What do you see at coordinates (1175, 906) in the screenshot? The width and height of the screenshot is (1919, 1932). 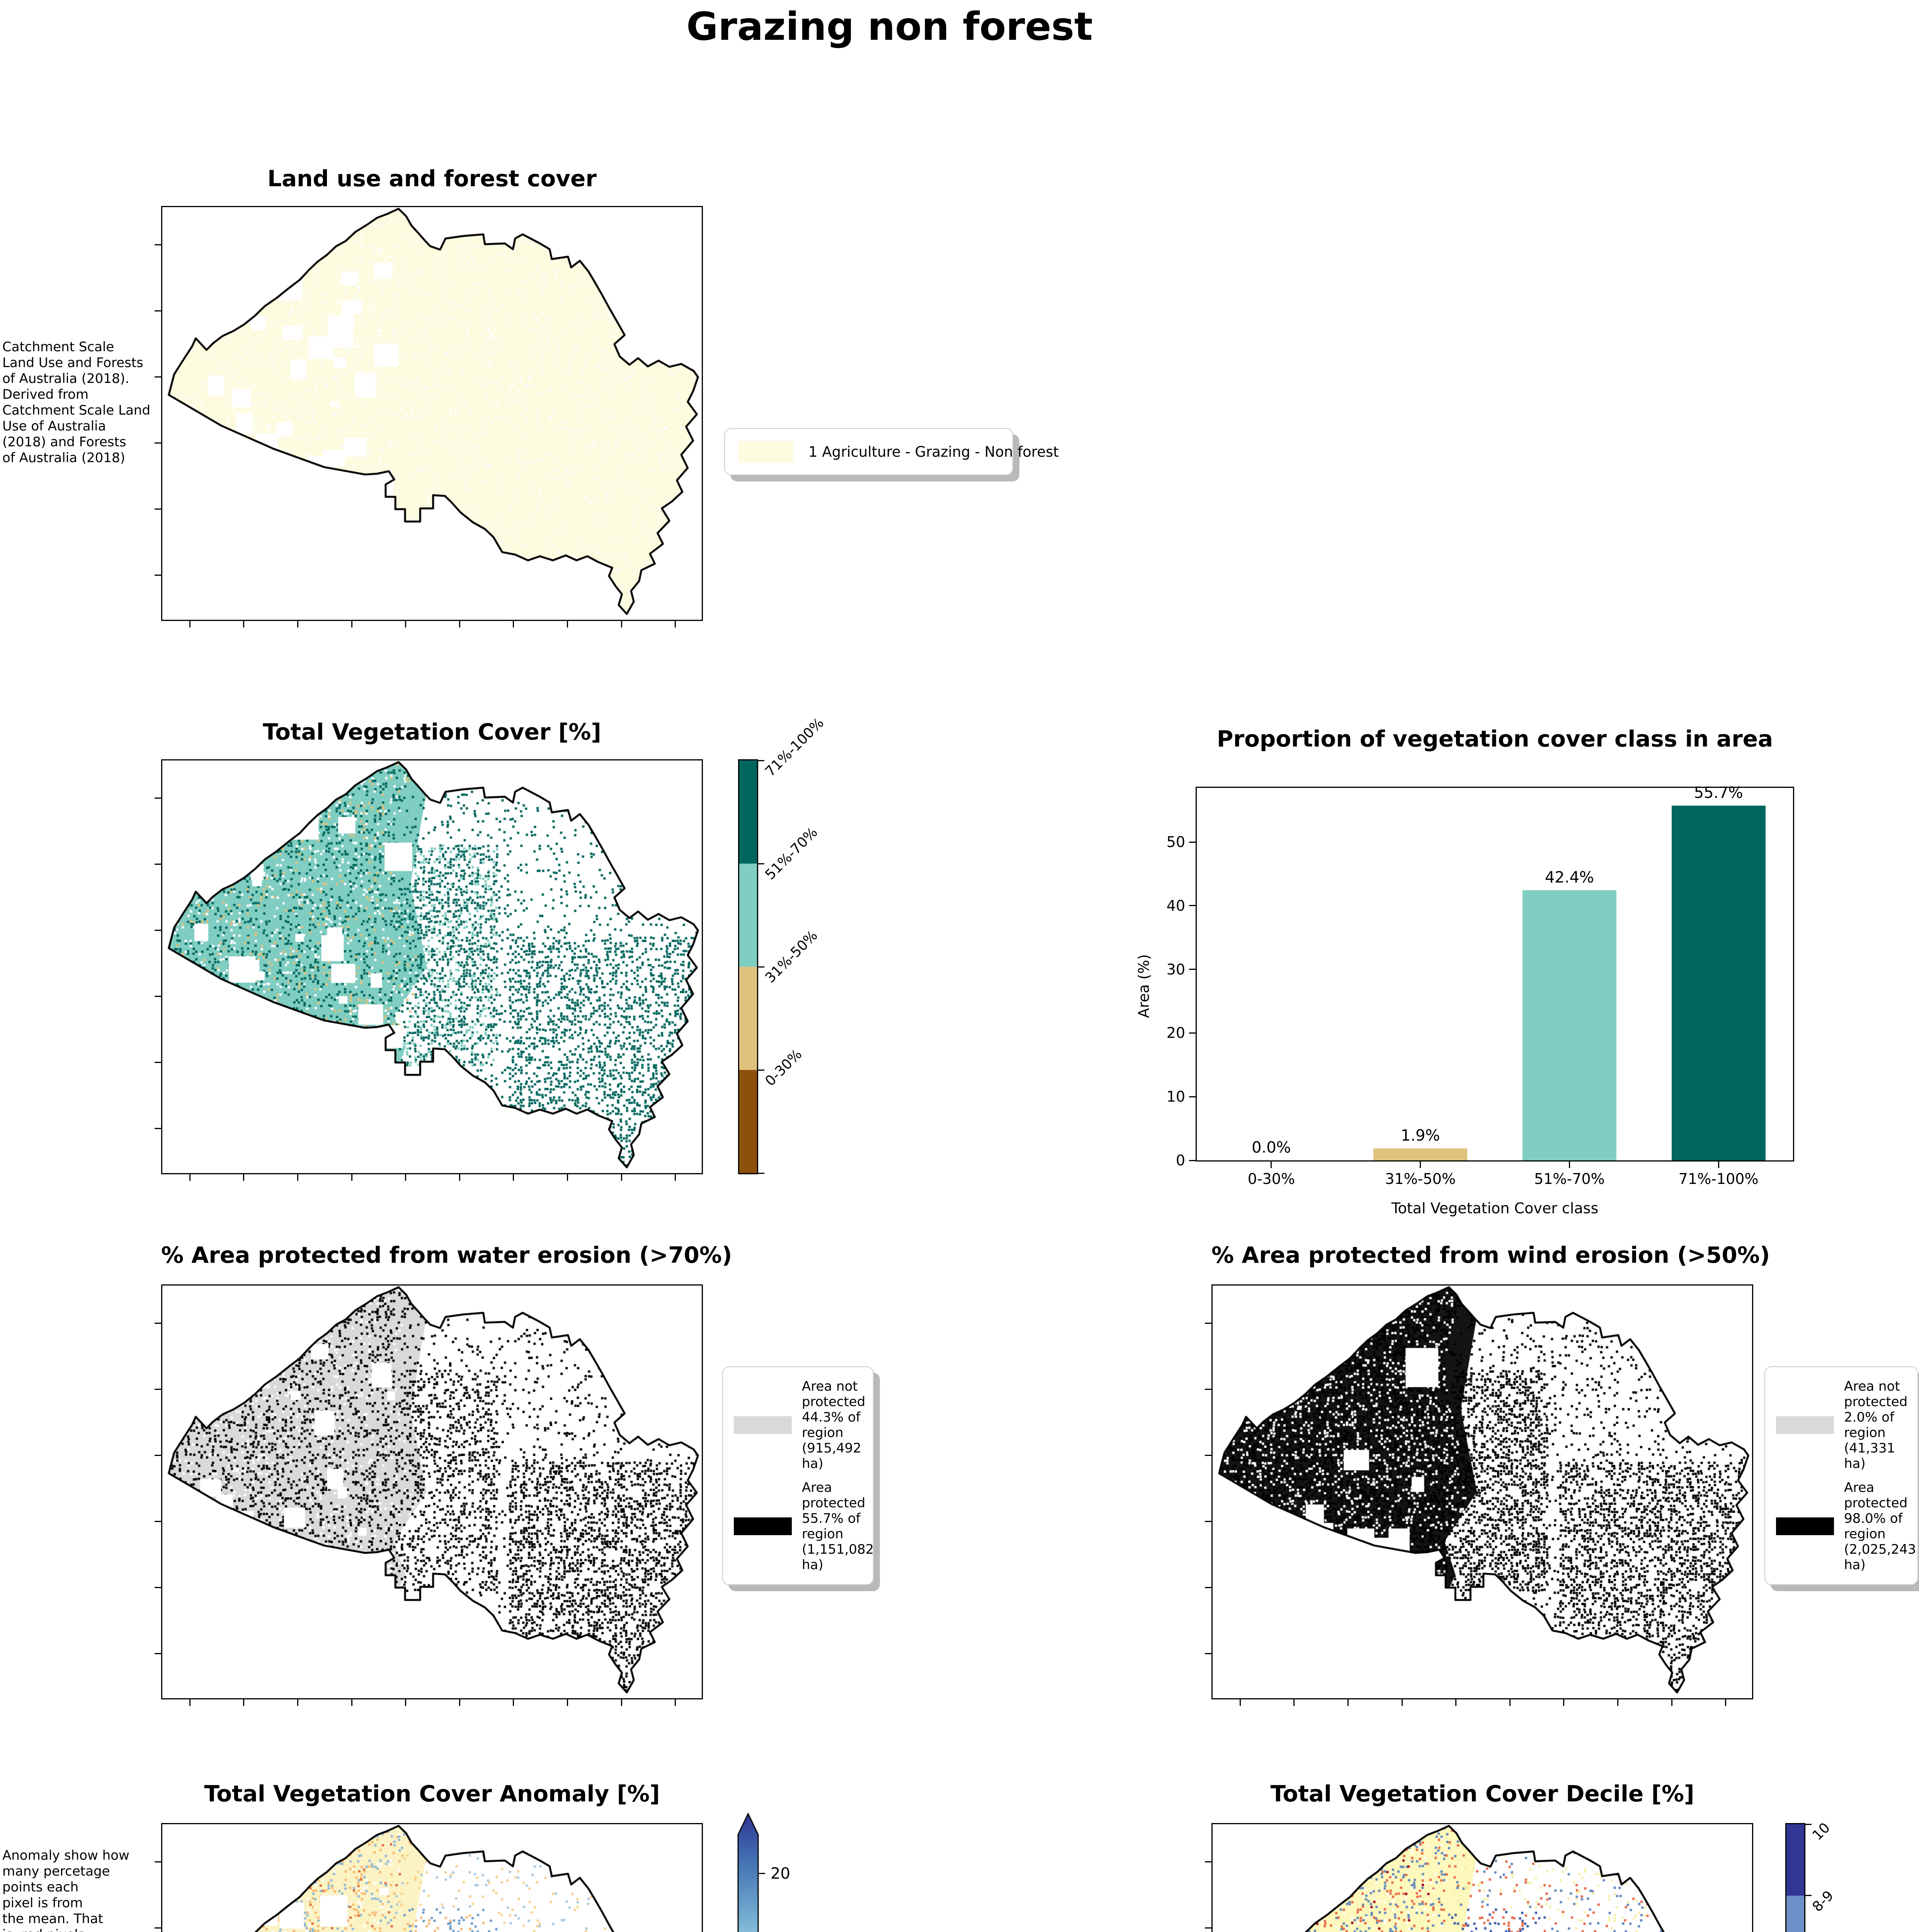 I see `y-tick-label: 40` at bounding box center [1175, 906].